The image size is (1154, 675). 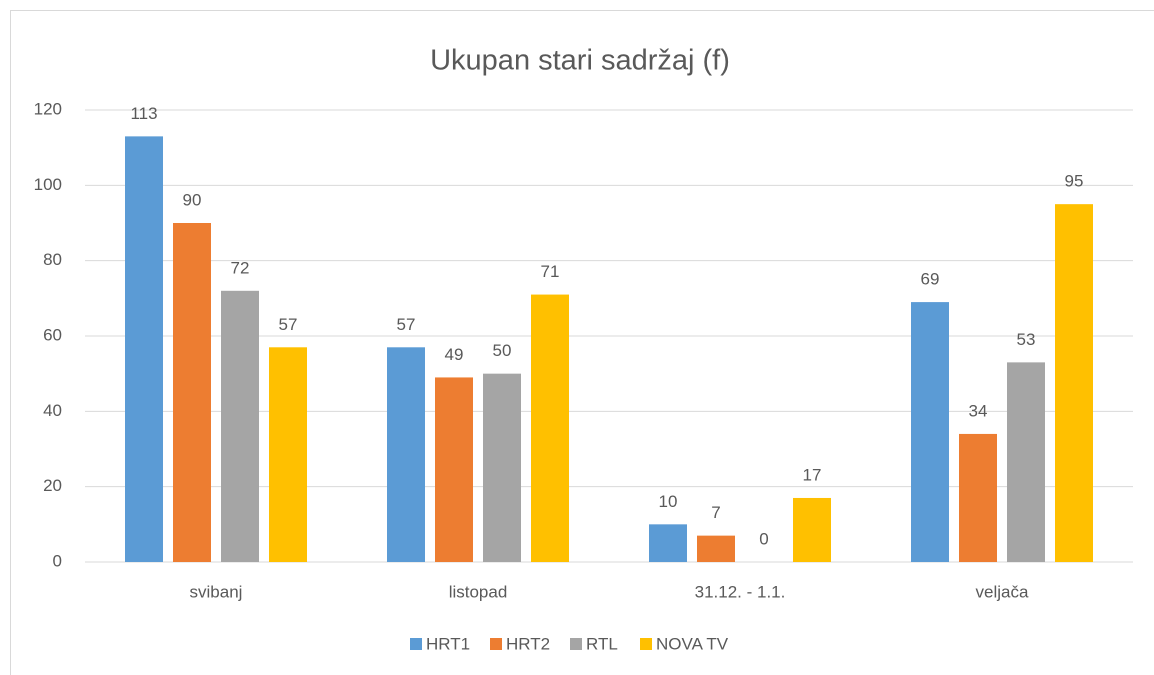 What do you see at coordinates (48, 184) in the screenshot?
I see `y-tick-label: 100` at bounding box center [48, 184].